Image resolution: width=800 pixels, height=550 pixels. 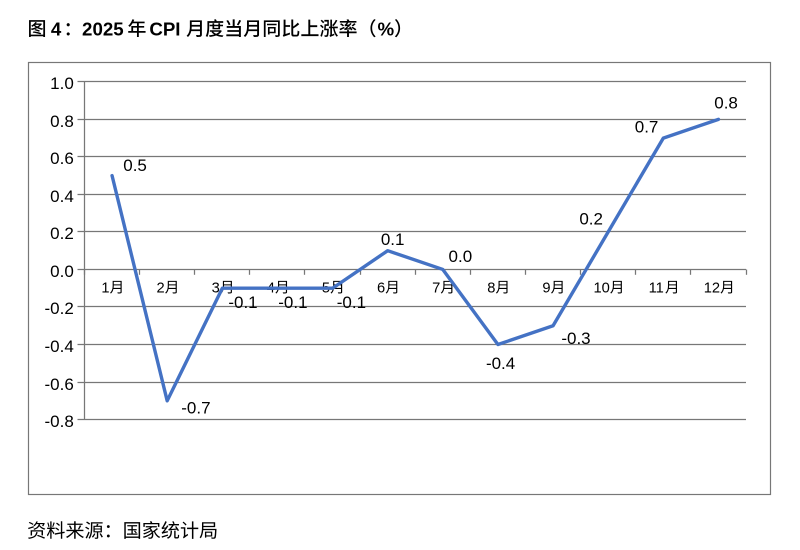 What do you see at coordinates (59, 384) in the screenshot?
I see `svg-text: -0.6` at bounding box center [59, 384].